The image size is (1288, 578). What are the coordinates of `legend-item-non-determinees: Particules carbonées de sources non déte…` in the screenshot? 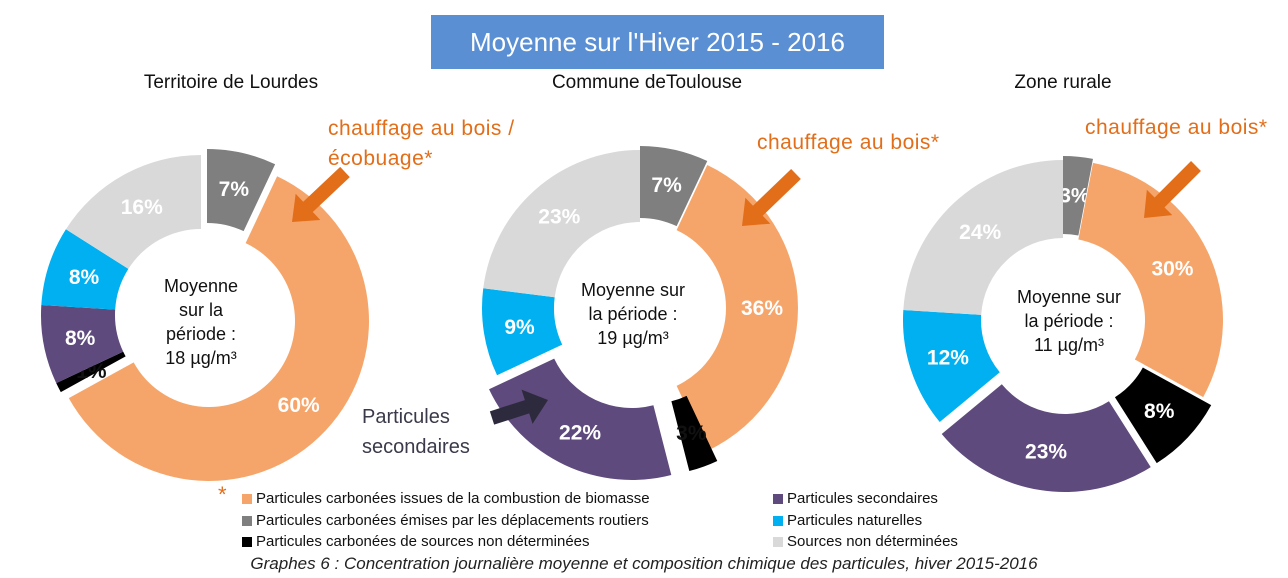 It's located at (416, 541).